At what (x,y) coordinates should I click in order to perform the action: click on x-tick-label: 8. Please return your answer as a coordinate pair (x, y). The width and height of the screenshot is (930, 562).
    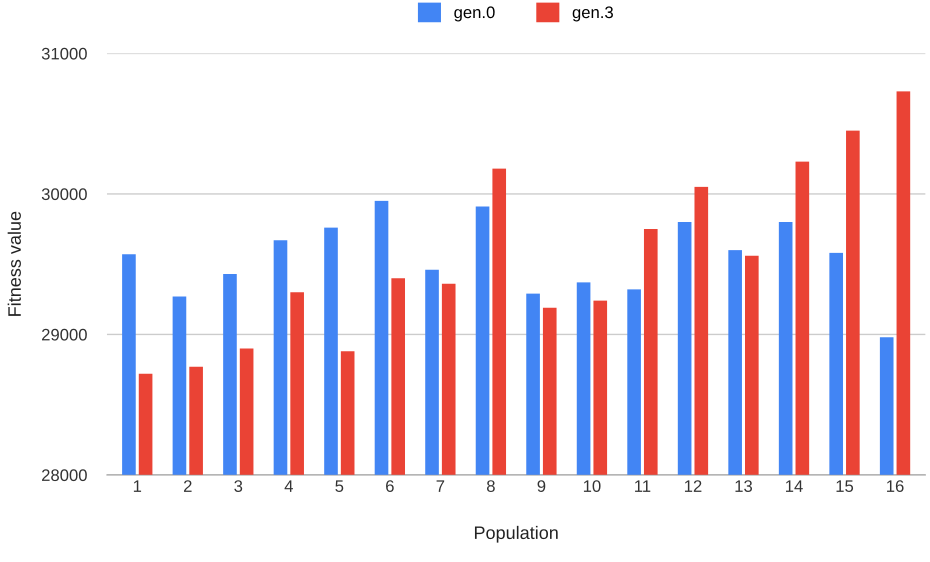
    Looking at the image, I should click on (490, 486).